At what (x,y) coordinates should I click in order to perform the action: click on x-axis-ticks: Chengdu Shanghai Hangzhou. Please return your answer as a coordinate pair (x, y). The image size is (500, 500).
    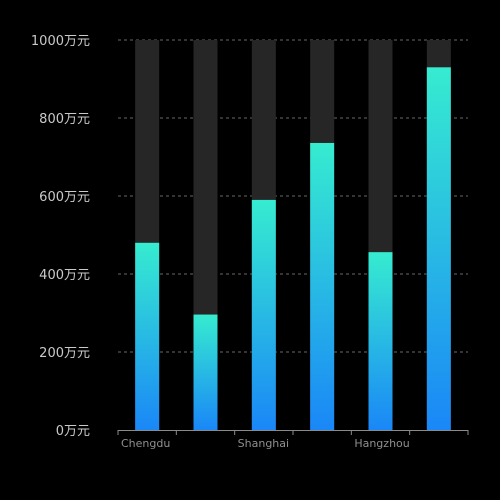
    Looking at the image, I should click on (265, 443).